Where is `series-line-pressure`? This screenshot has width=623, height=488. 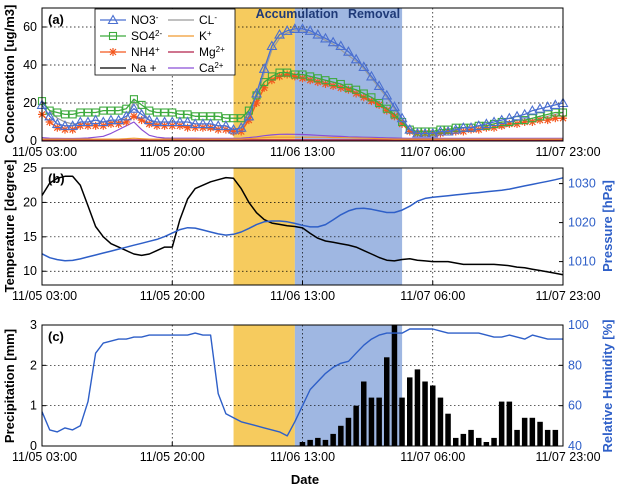
series-line-pressure is located at coordinates (302, 219).